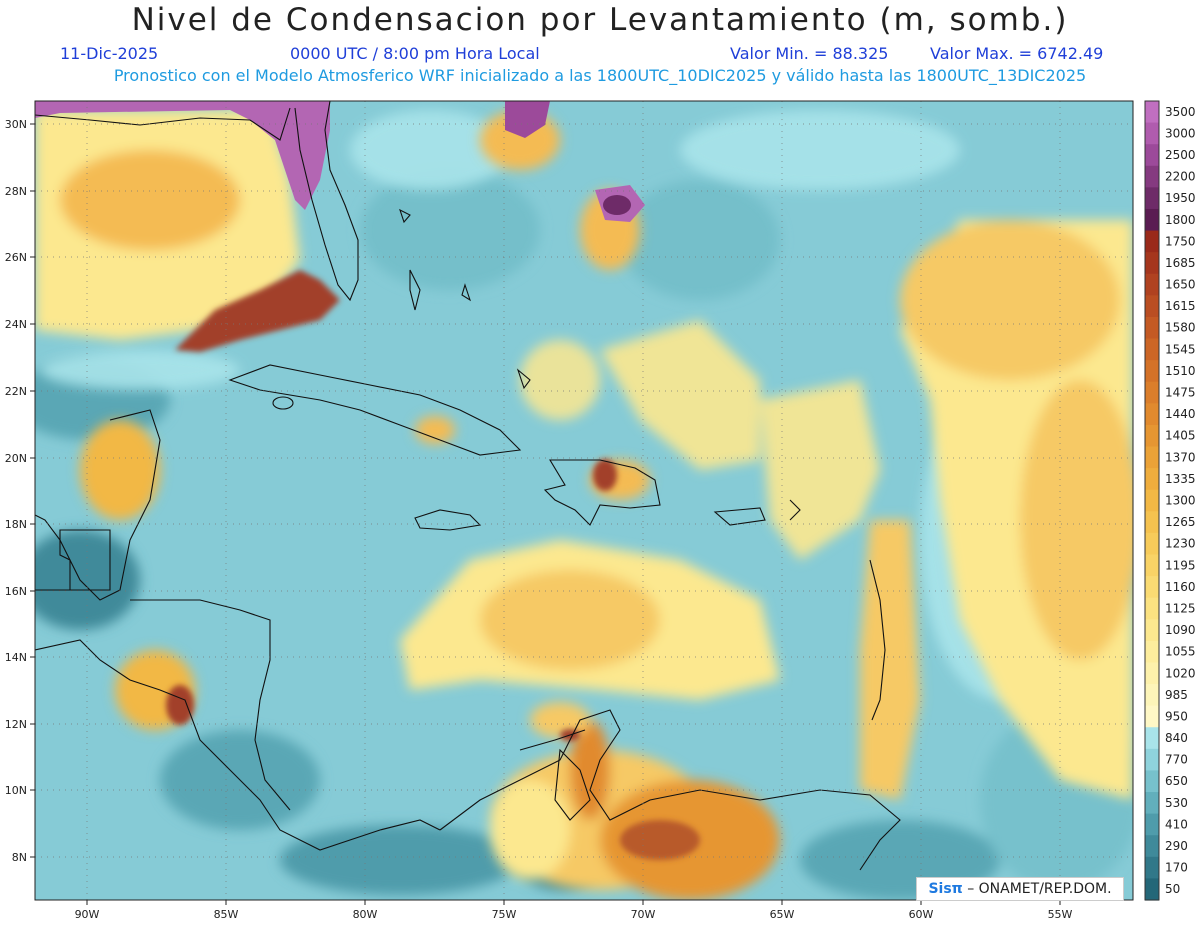 This screenshot has width=1200, height=927. Describe the element at coordinates (809, 53) in the screenshot. I see `min-value: Valor Min. = 88.325` at that location.